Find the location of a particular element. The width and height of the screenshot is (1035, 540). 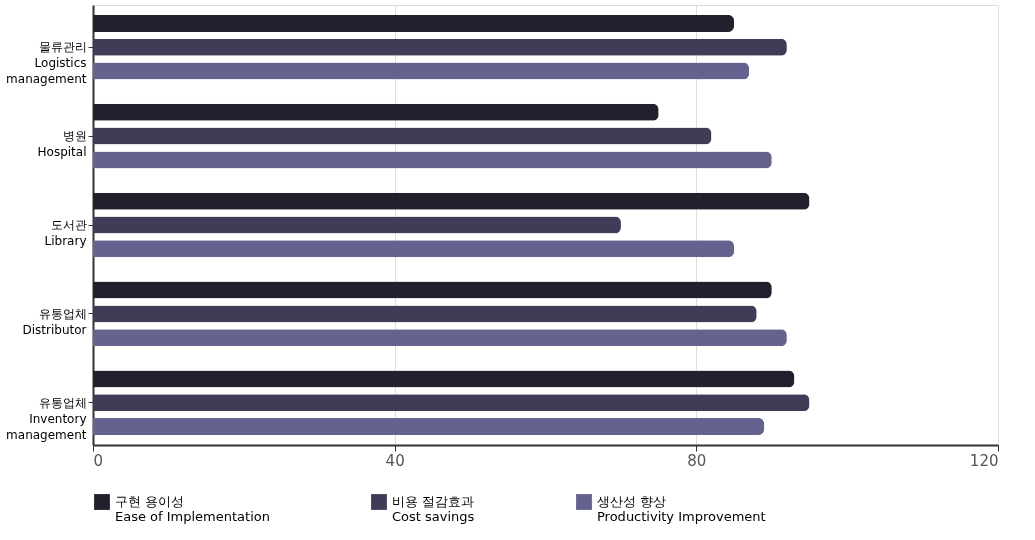

y-tick-label: 병원 Hospital is located at coordinates (62, 144).